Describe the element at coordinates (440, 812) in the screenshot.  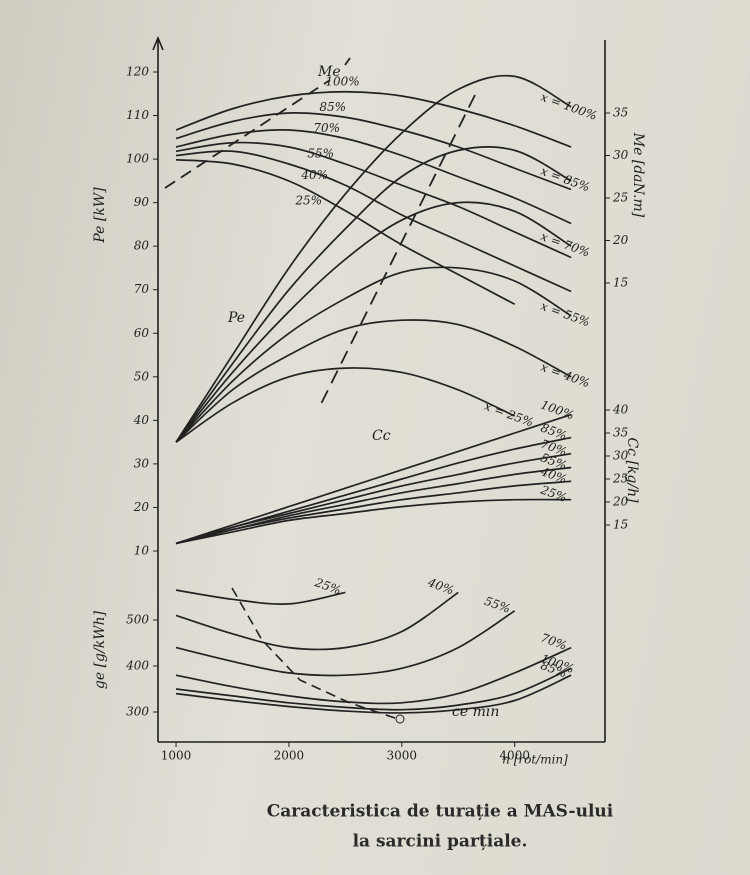
I see `caption-line: Caracteristica de turație a MAS-ului` at that location.